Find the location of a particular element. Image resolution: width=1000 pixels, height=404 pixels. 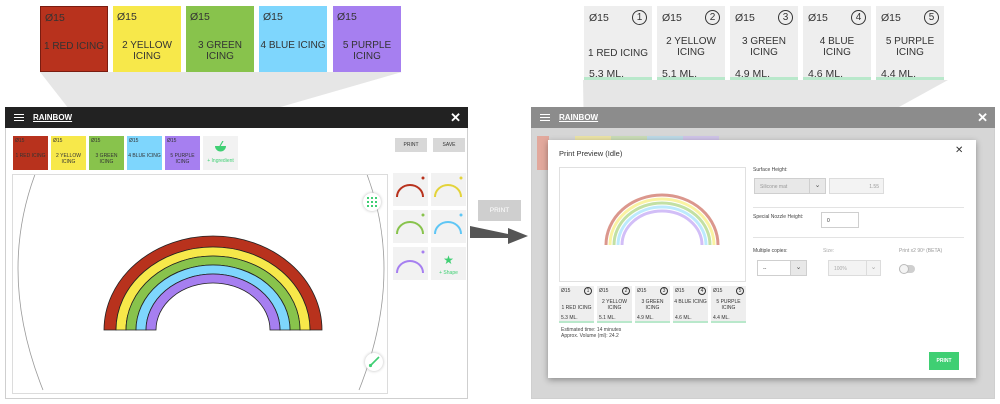

modal-card-3: Ø15 3 3 GREEN ICING 4.9 ML. is located at coordinates (652, 304).